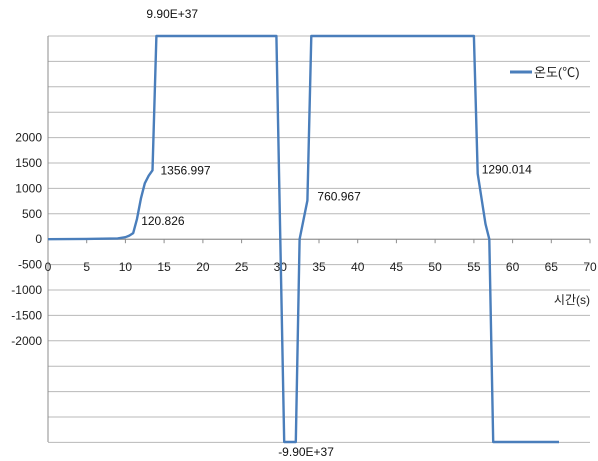 This screenshot has height=461, width=598. What do you see at coordinates (172, 14) in the screenshot?
I see `data-label: 9.90E+37` at bounding box center [172, 14].